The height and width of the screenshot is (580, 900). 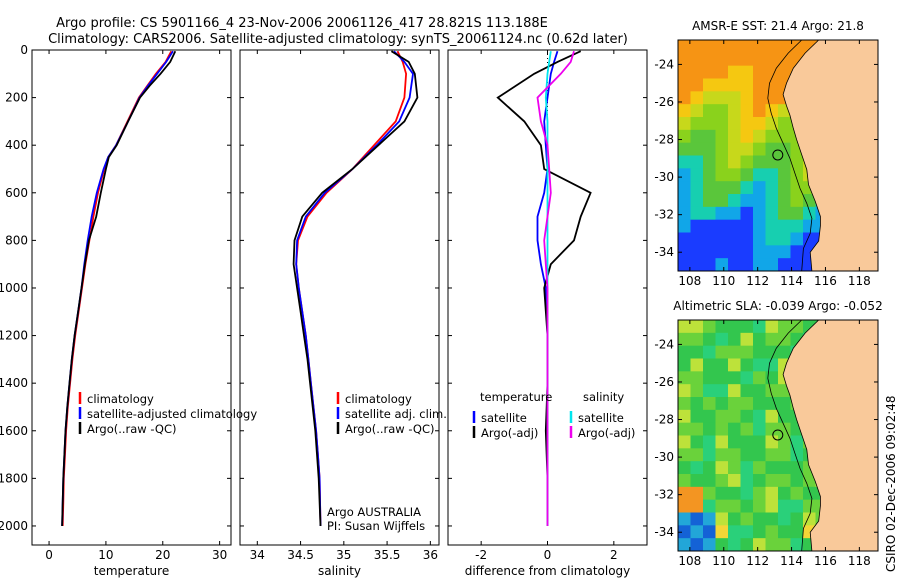 I want to click on x-tick-label: 110, so click(x=723, y=281).